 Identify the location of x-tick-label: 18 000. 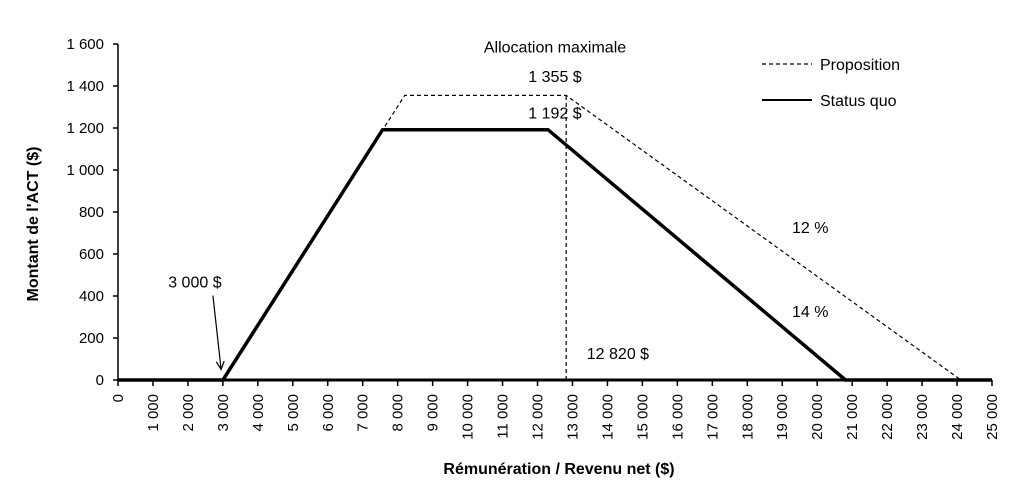
(747, 417).